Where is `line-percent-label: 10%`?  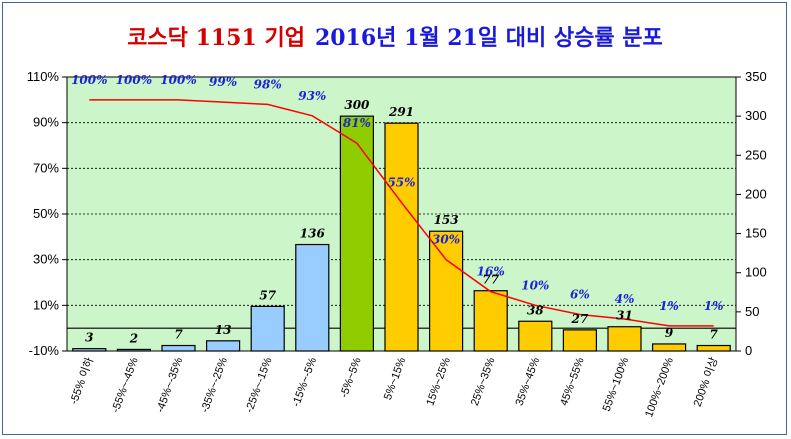 line-percent-label: 10% is located at coordinates (535, 285).